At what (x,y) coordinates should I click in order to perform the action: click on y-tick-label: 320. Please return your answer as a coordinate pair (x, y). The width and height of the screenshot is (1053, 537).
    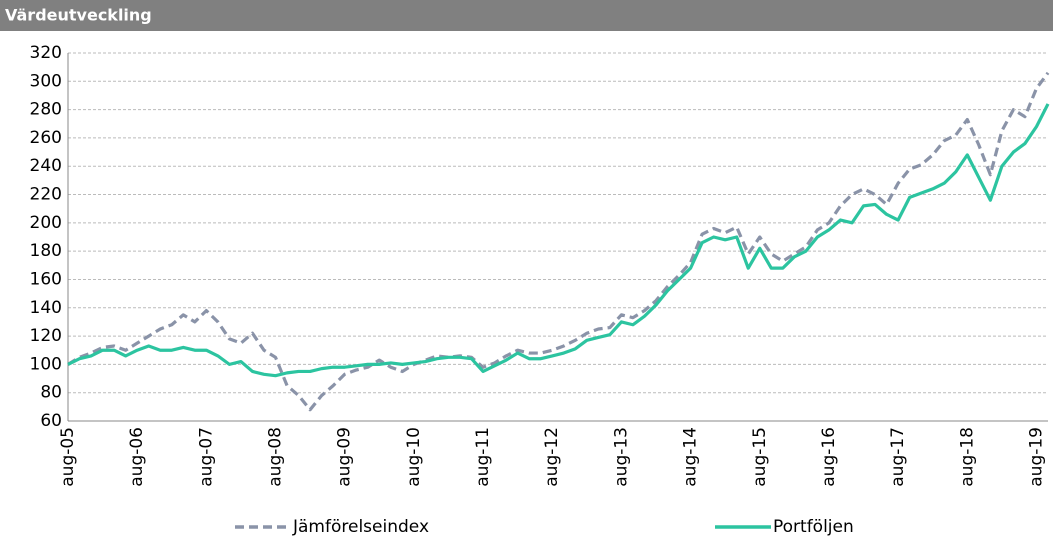
    Looking at the image, I should click on (46, 53).